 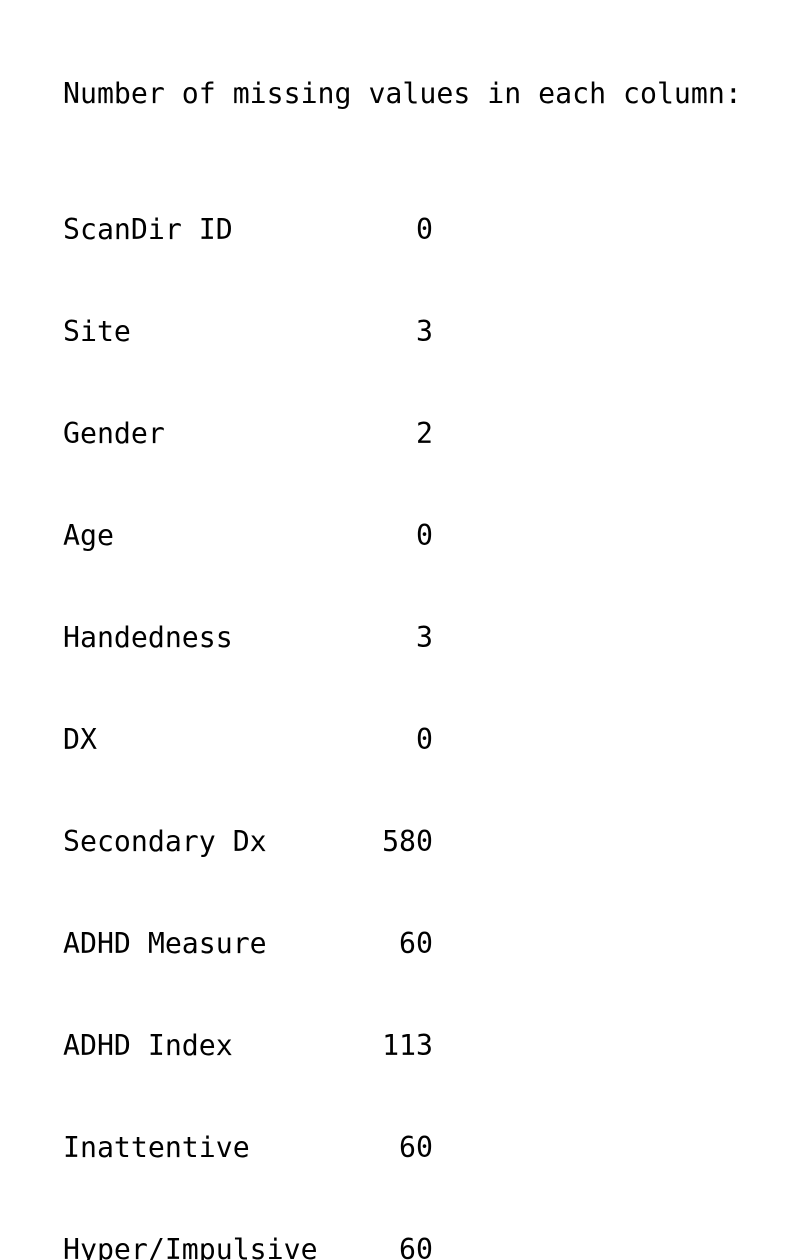 What do you see at coordinates (148, 229) in the screenshot?
I see `column-name: ScanDir ID` at bounding box center [148, 229].